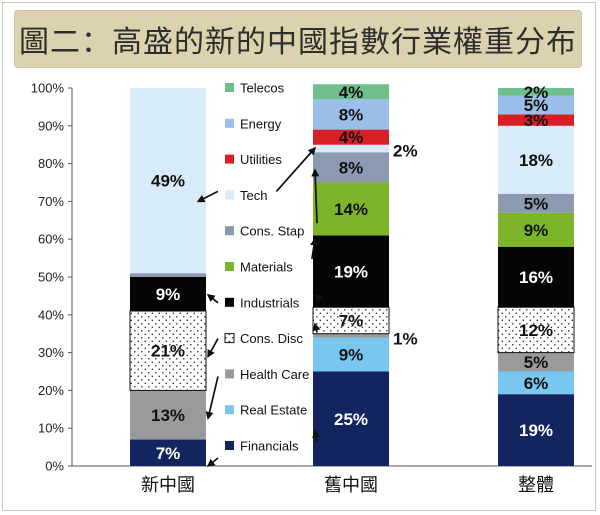  I want to click on data-label: 49%, so click(168, 181).